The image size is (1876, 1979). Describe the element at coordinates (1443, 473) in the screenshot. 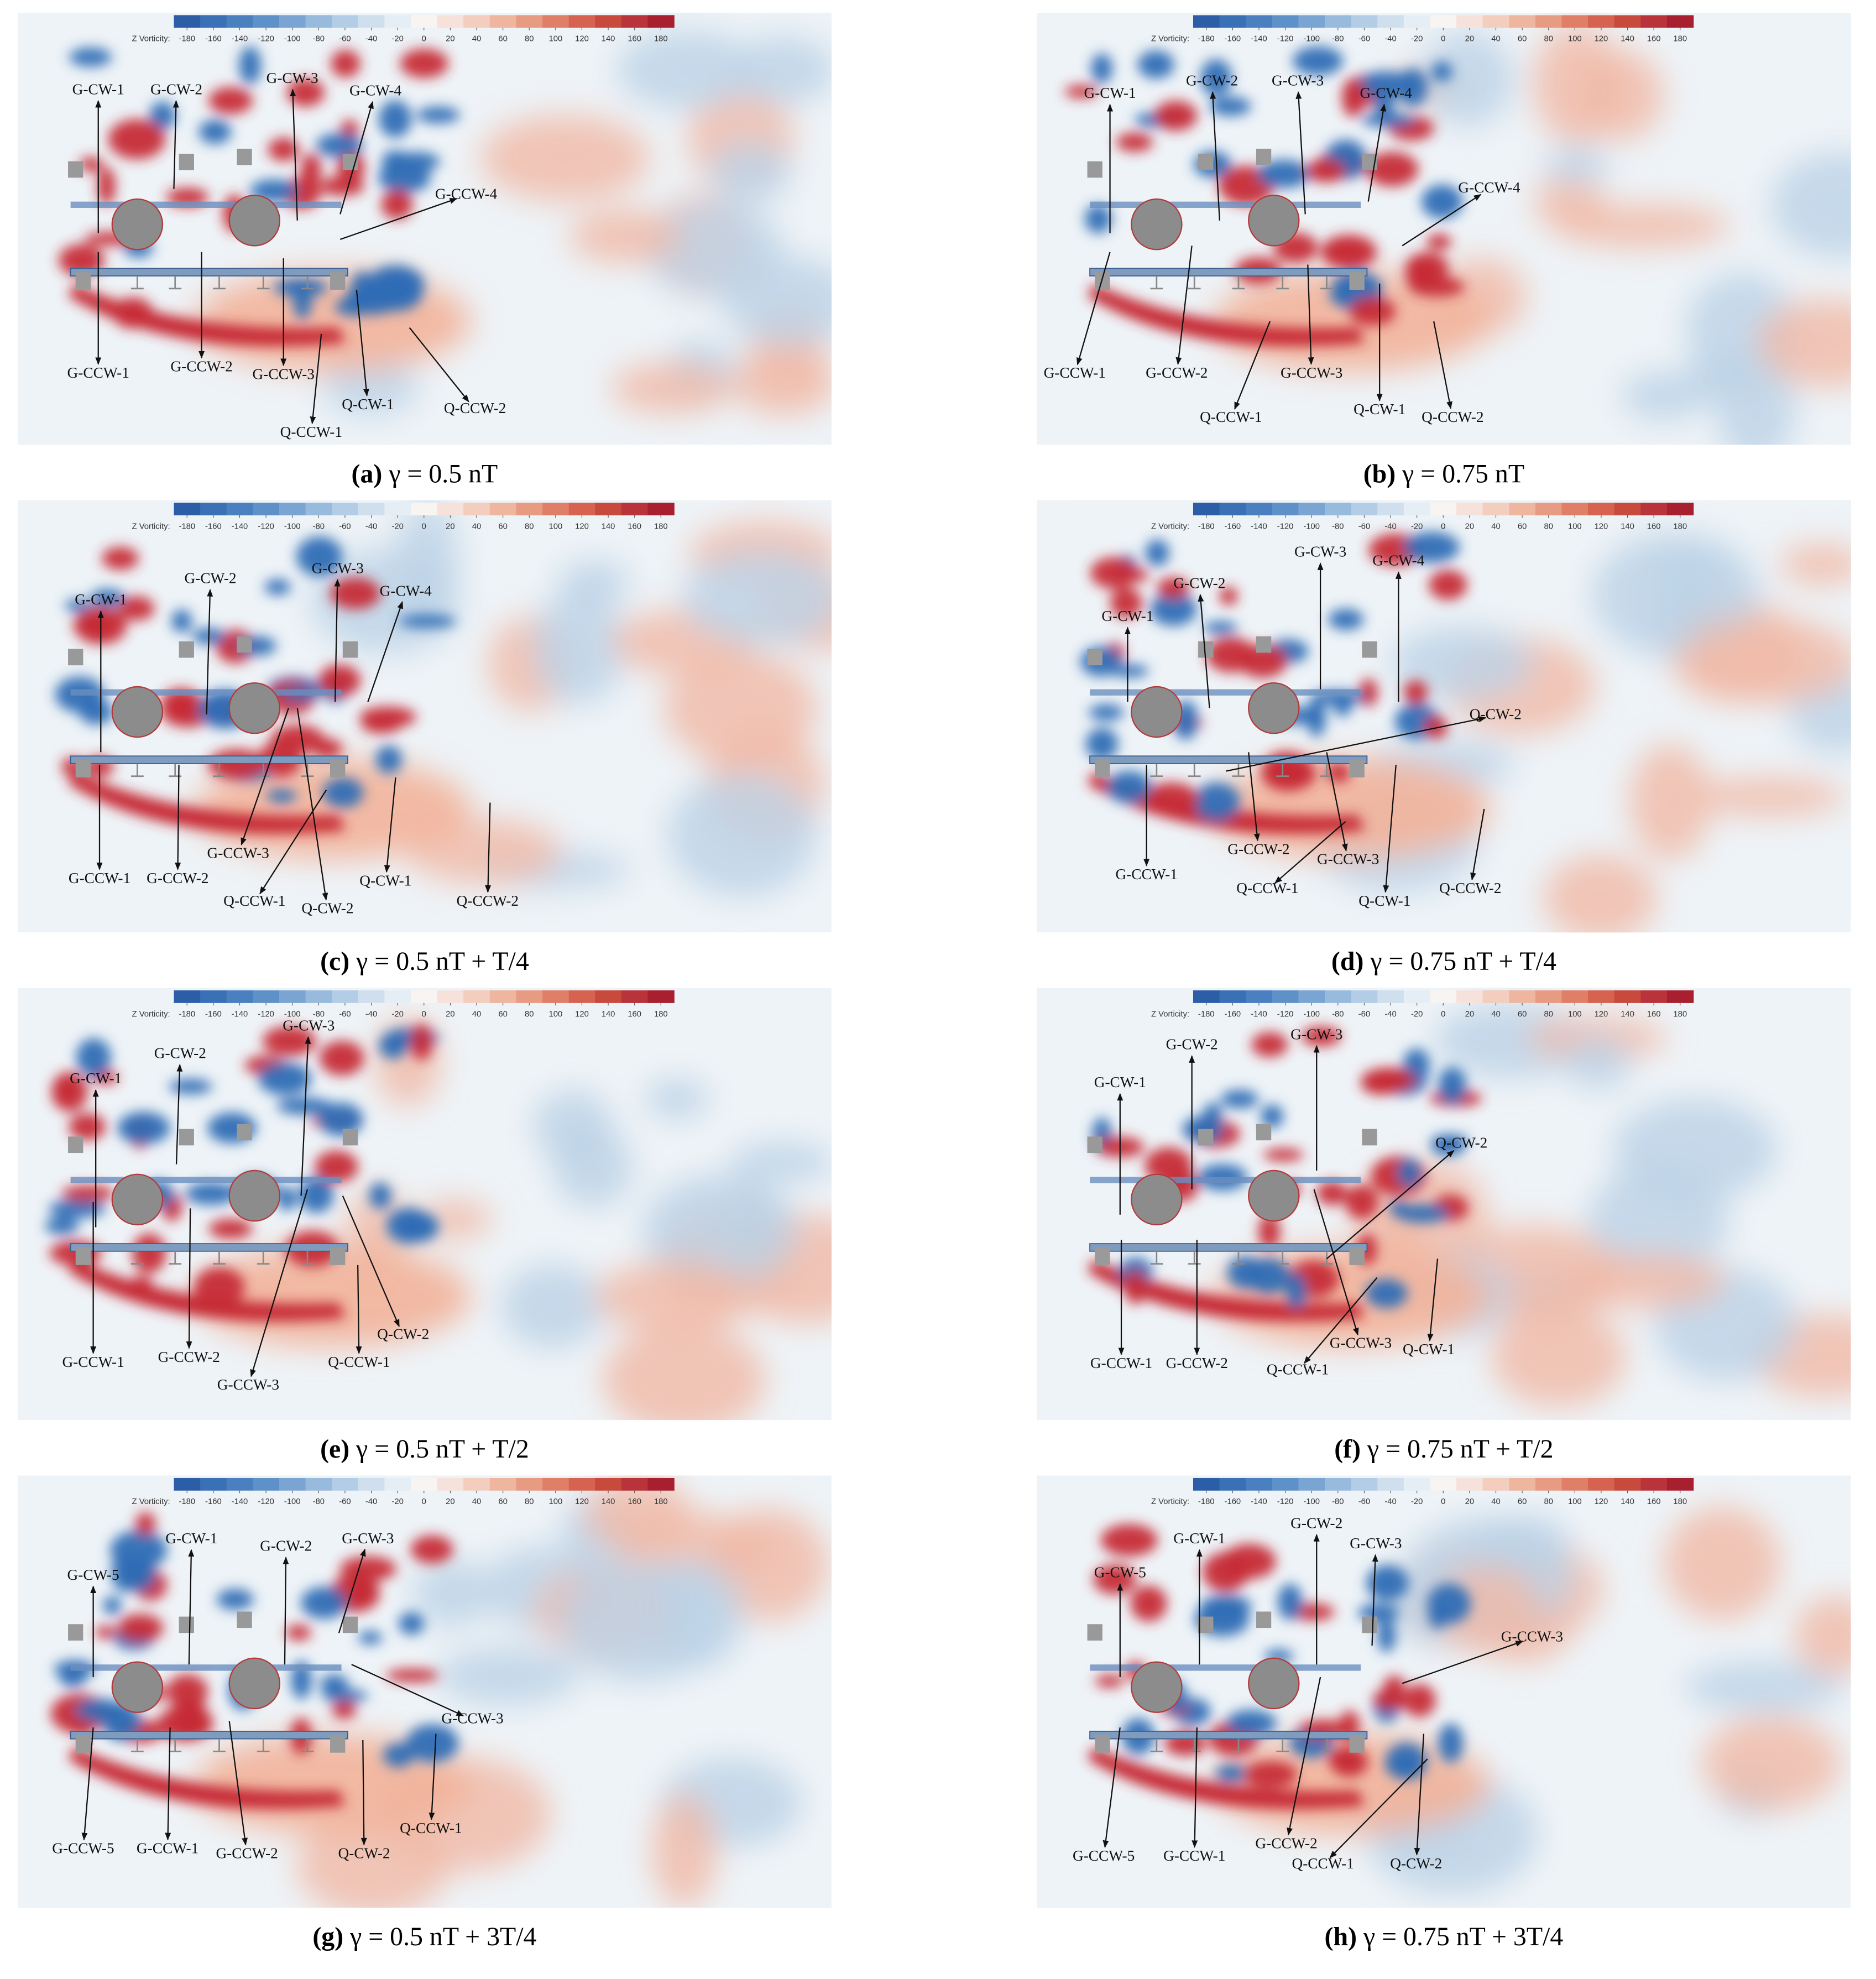

I see `caption: (b) γ = 0.75 nT` at that location.